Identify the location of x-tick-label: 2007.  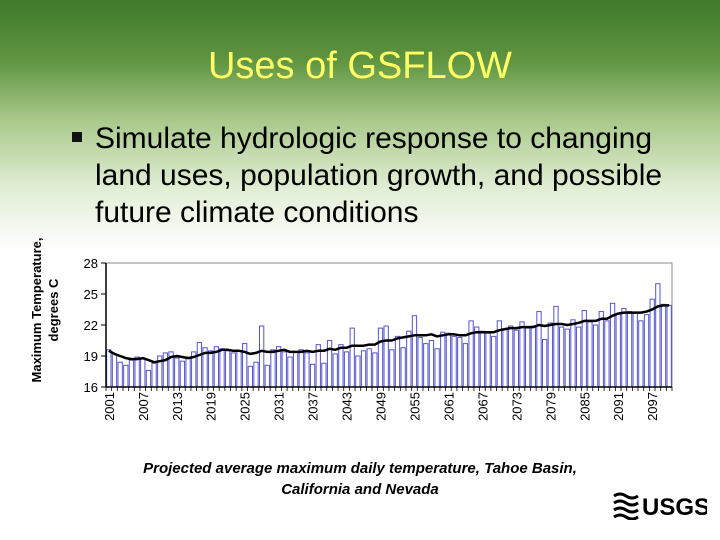
(143, 406).